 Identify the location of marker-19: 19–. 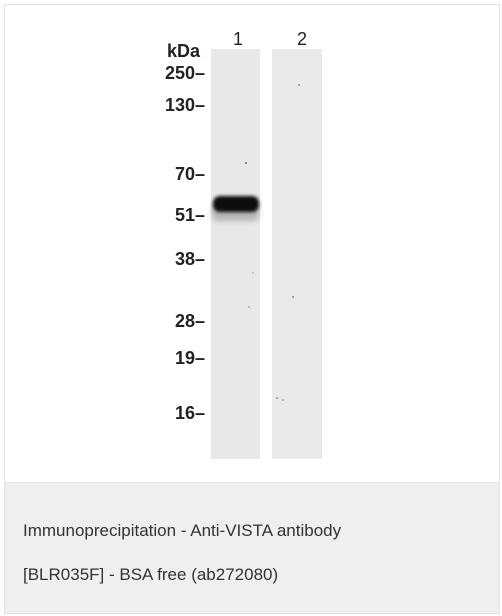
(189, 358).